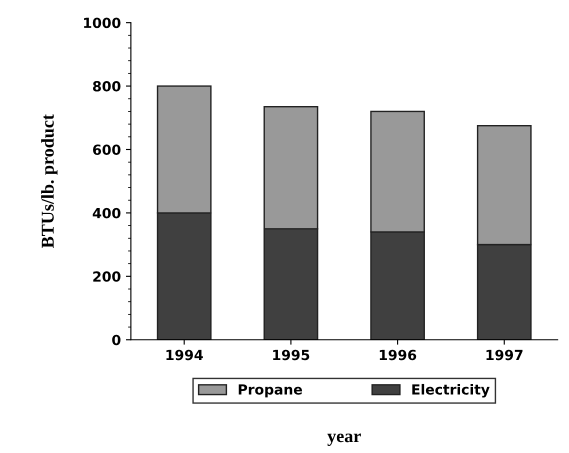 The image size is (569, 453). Describe the element at coordinates (116, 340) in the screenshot. I see `y-tick-label: 0` at that location.